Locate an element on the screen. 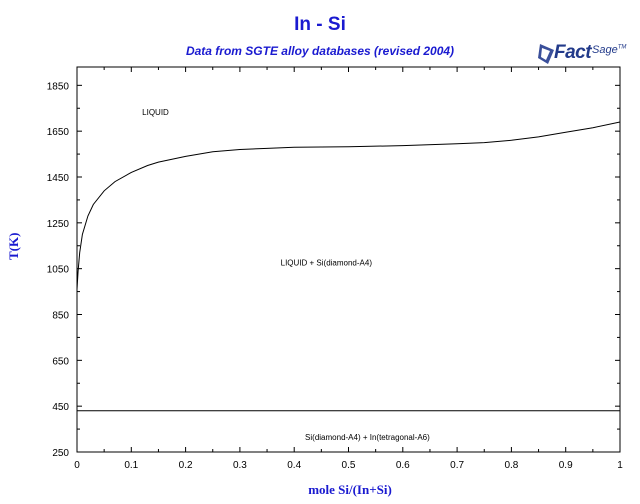  factsage-logo: Fact SageTM is located at coordinates (581, 56).